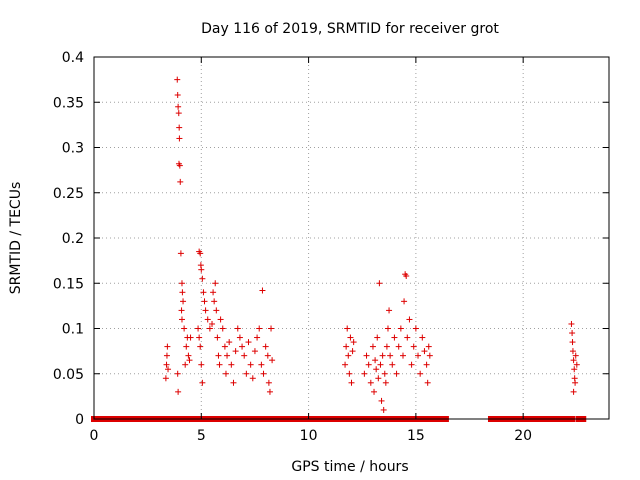 The width and height of the screenshot is (640, 480). What do you see at coordinates (73, 239) in the screenshot?
I see `y-tick-label: 0.2` at bounding box center [73, 239].